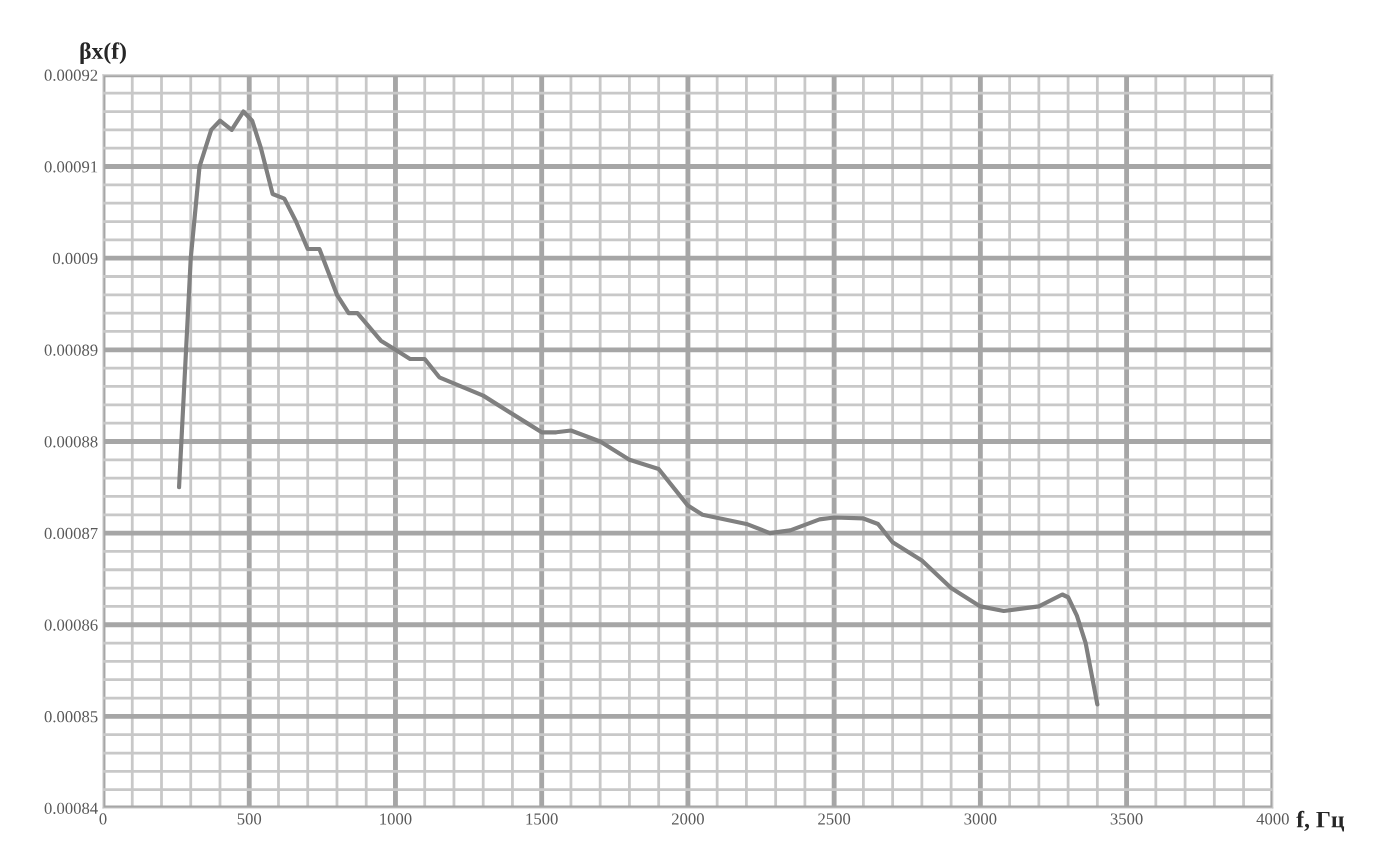 The width and height of the screenshot is (1379, 851). I want to click on x-tick-label: 2500, so click(834, 819).